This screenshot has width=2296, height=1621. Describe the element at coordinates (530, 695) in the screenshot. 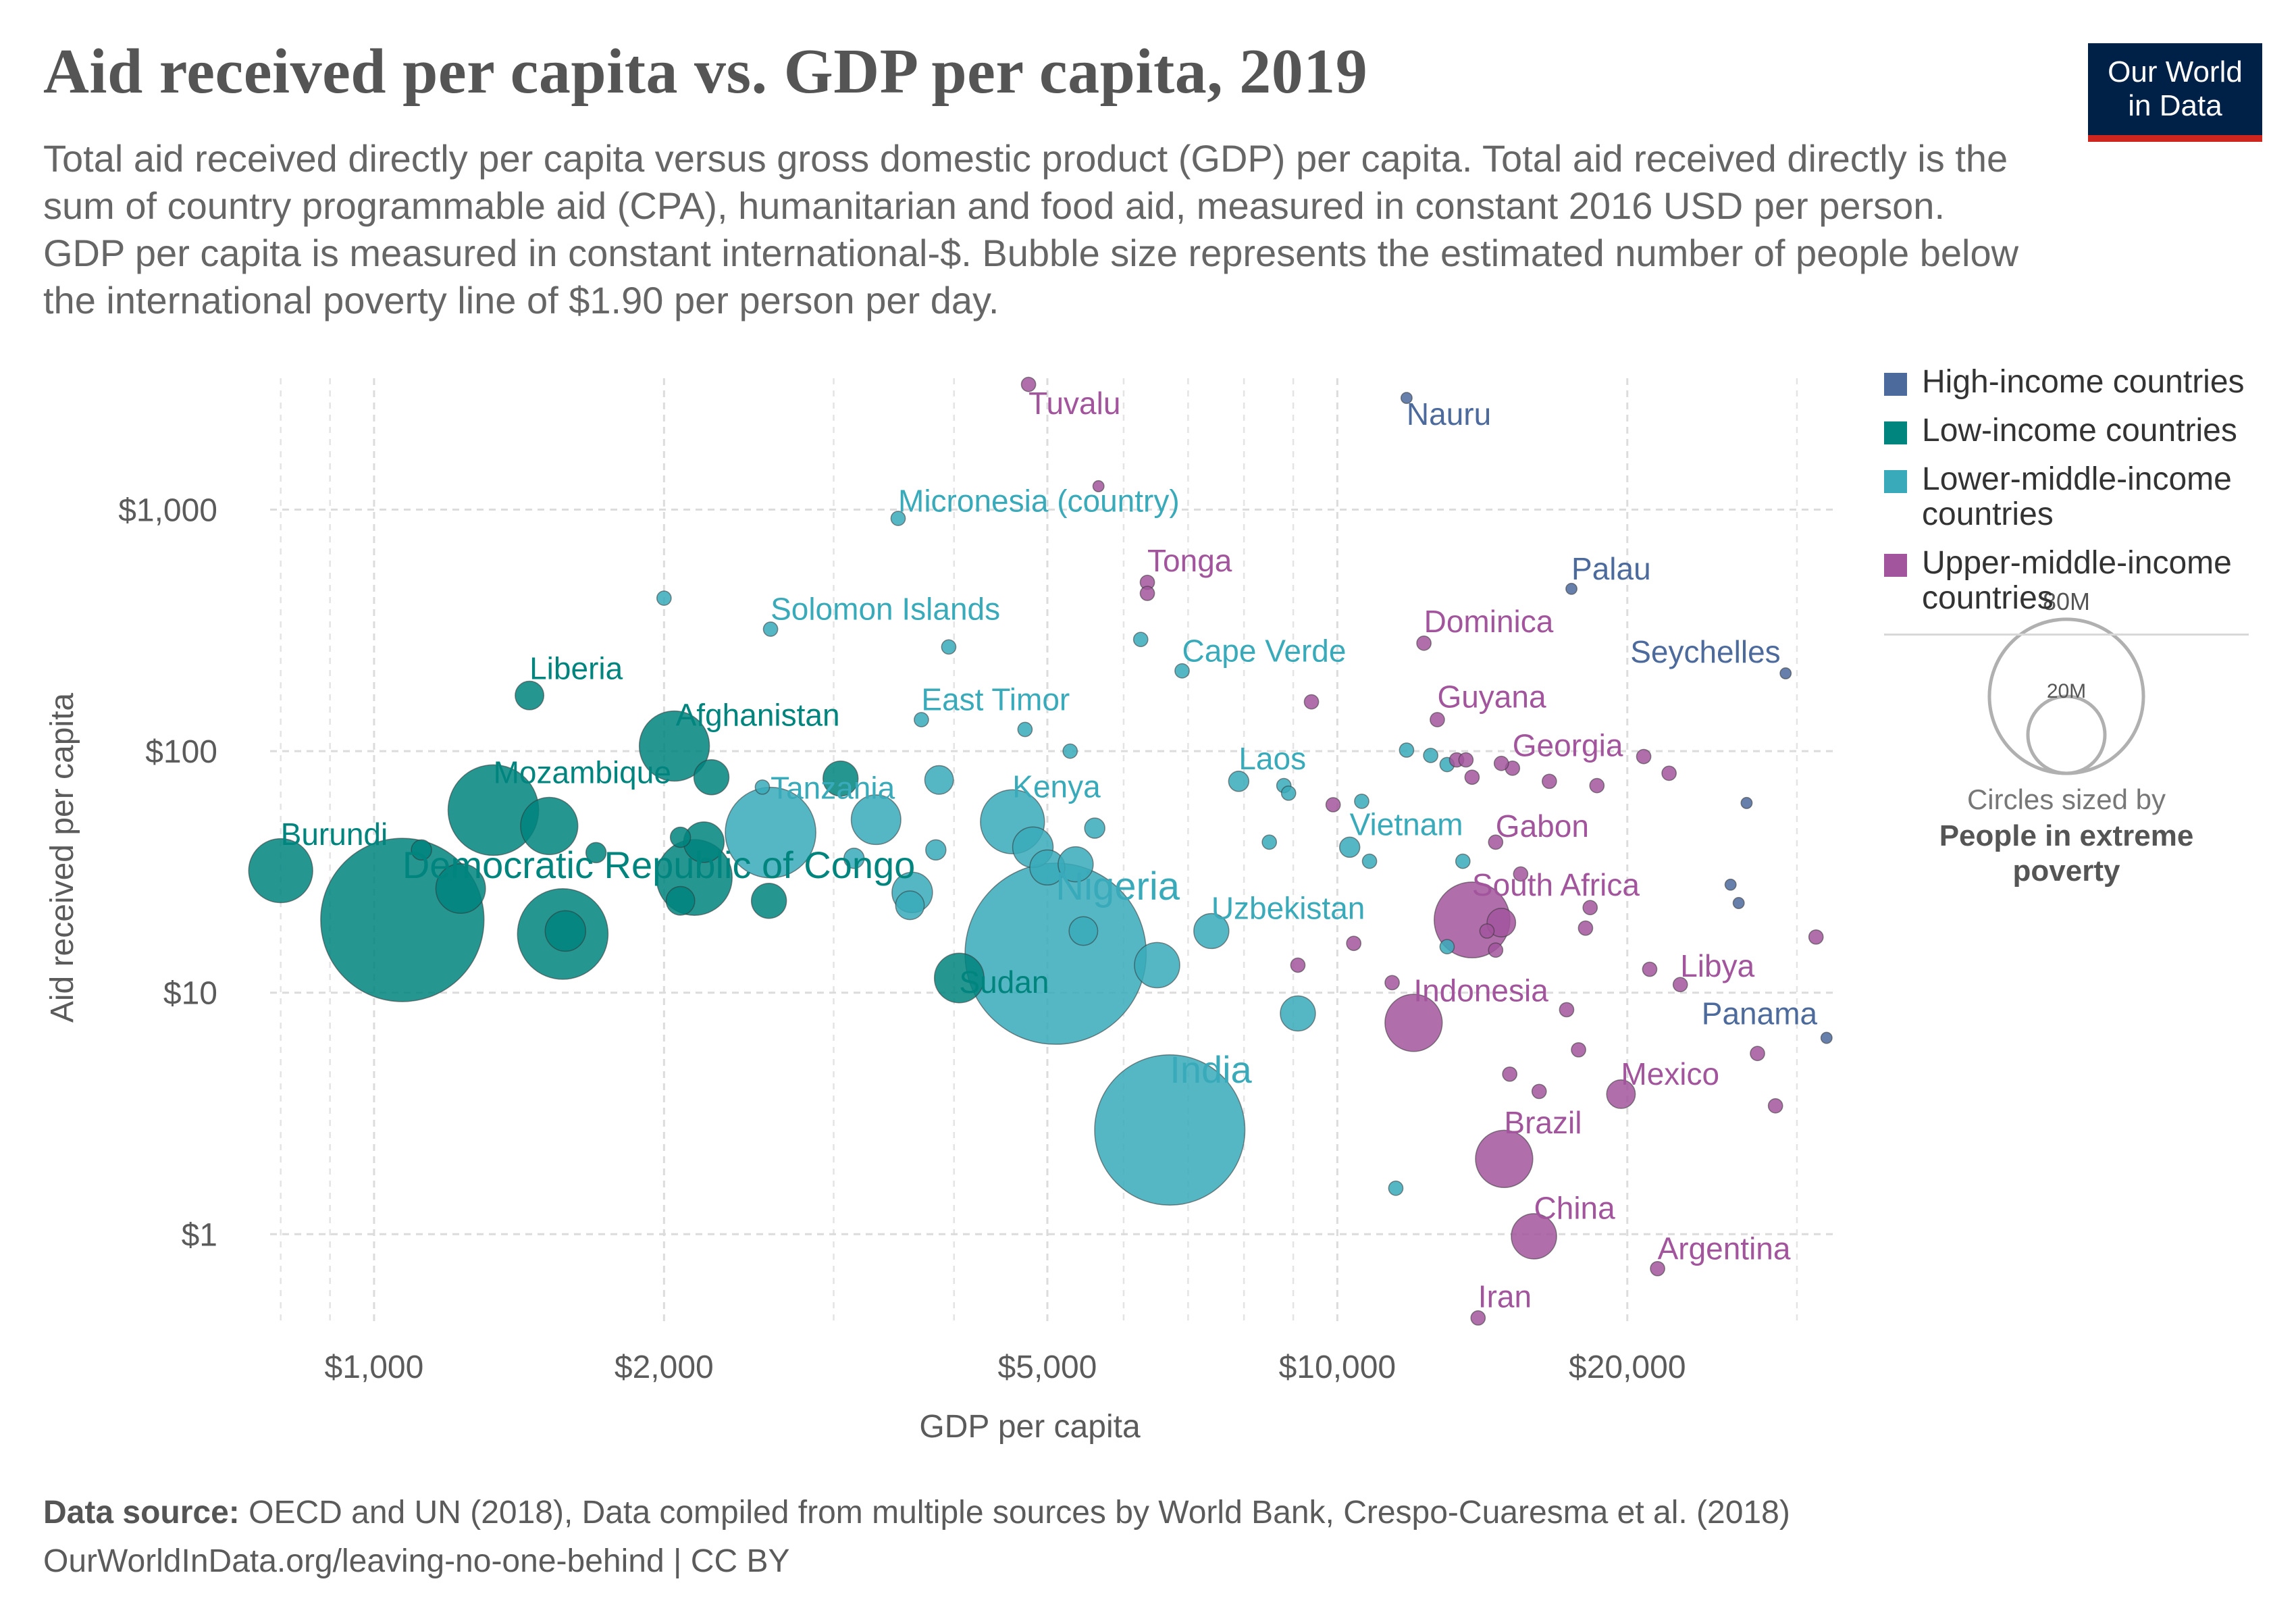

I see `point-liberia` at that location.